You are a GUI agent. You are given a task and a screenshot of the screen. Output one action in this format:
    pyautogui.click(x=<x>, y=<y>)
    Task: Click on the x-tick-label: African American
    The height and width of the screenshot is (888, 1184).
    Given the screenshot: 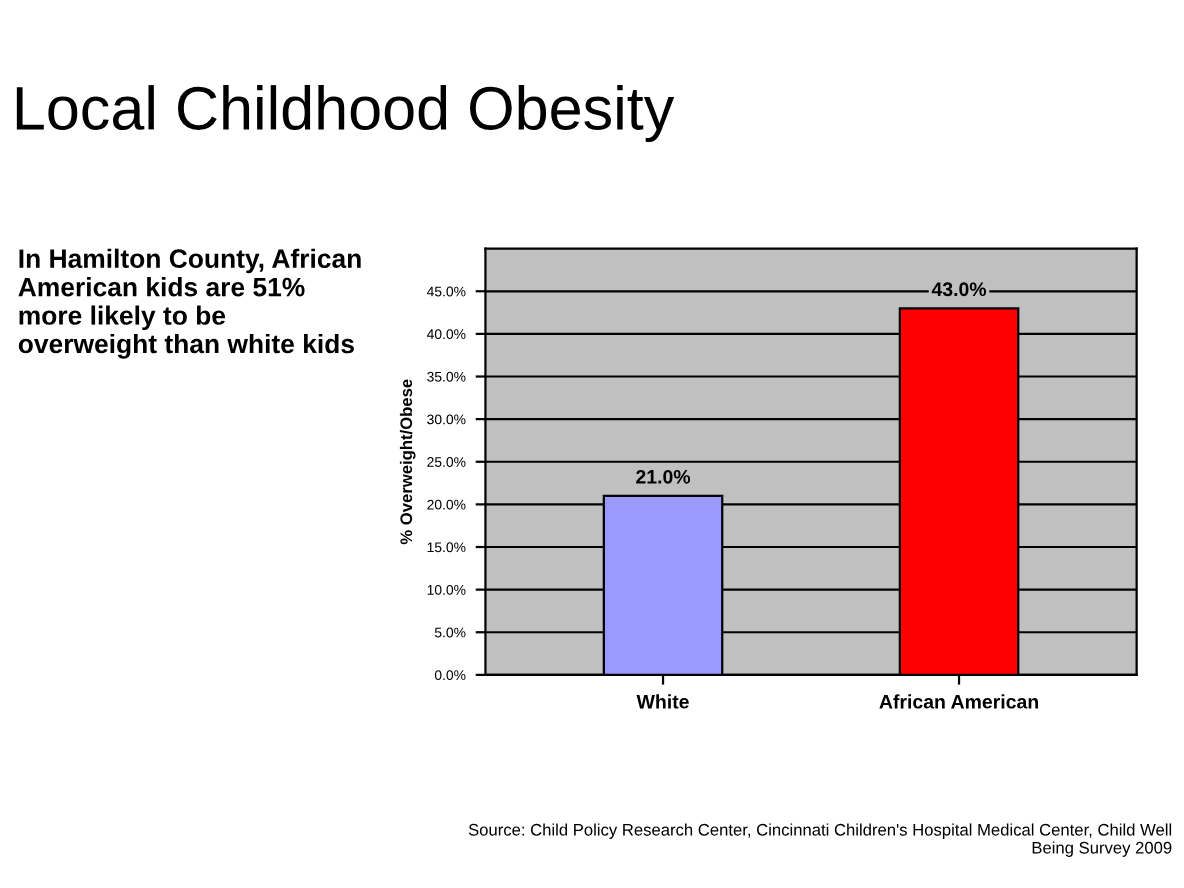 What is the action you would take?
    pyautogui.click(x=958, y=701)
    